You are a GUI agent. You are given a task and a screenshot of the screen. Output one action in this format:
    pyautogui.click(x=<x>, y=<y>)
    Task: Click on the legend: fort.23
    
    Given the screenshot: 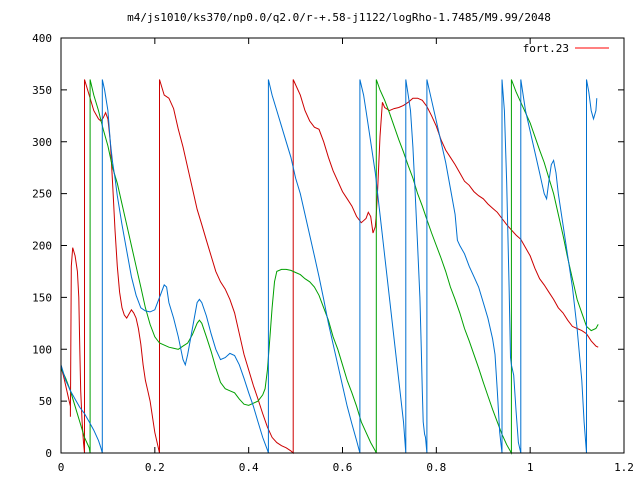 What is the action you would take?
    pyautogui.click(x=566, y=48)
    